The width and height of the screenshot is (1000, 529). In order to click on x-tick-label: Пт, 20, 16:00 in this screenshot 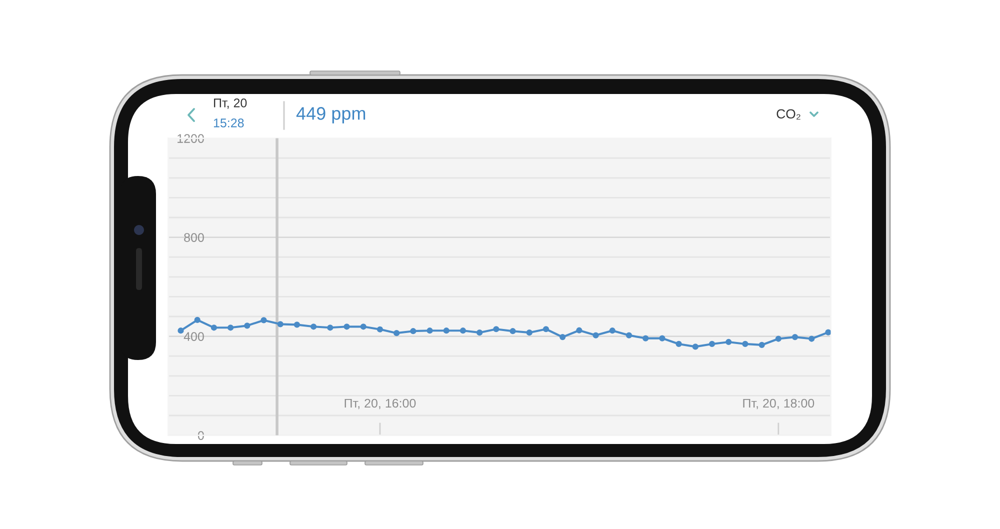, I will do `click(380, 404)`.